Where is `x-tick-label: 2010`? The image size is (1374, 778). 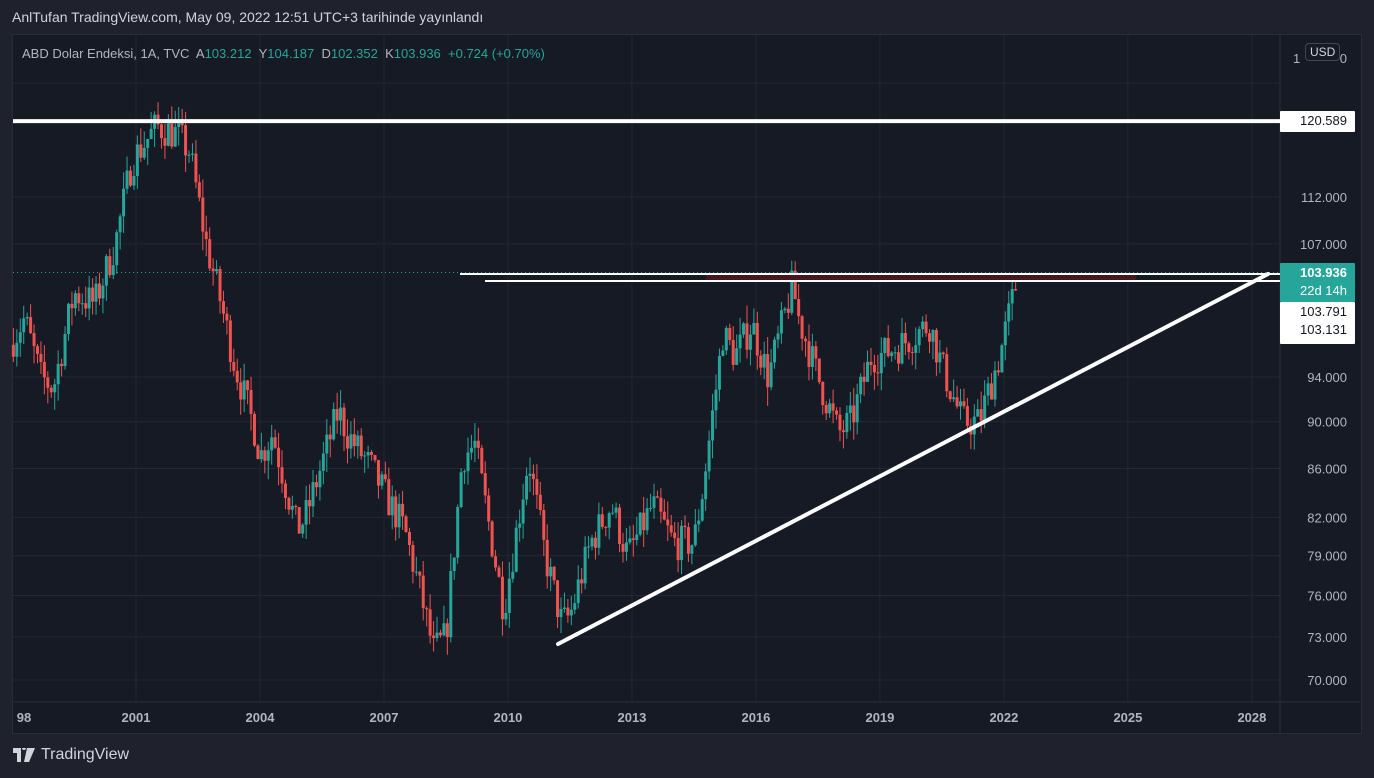
x-tick-label: 2010 is located at coordinates (507, 717).